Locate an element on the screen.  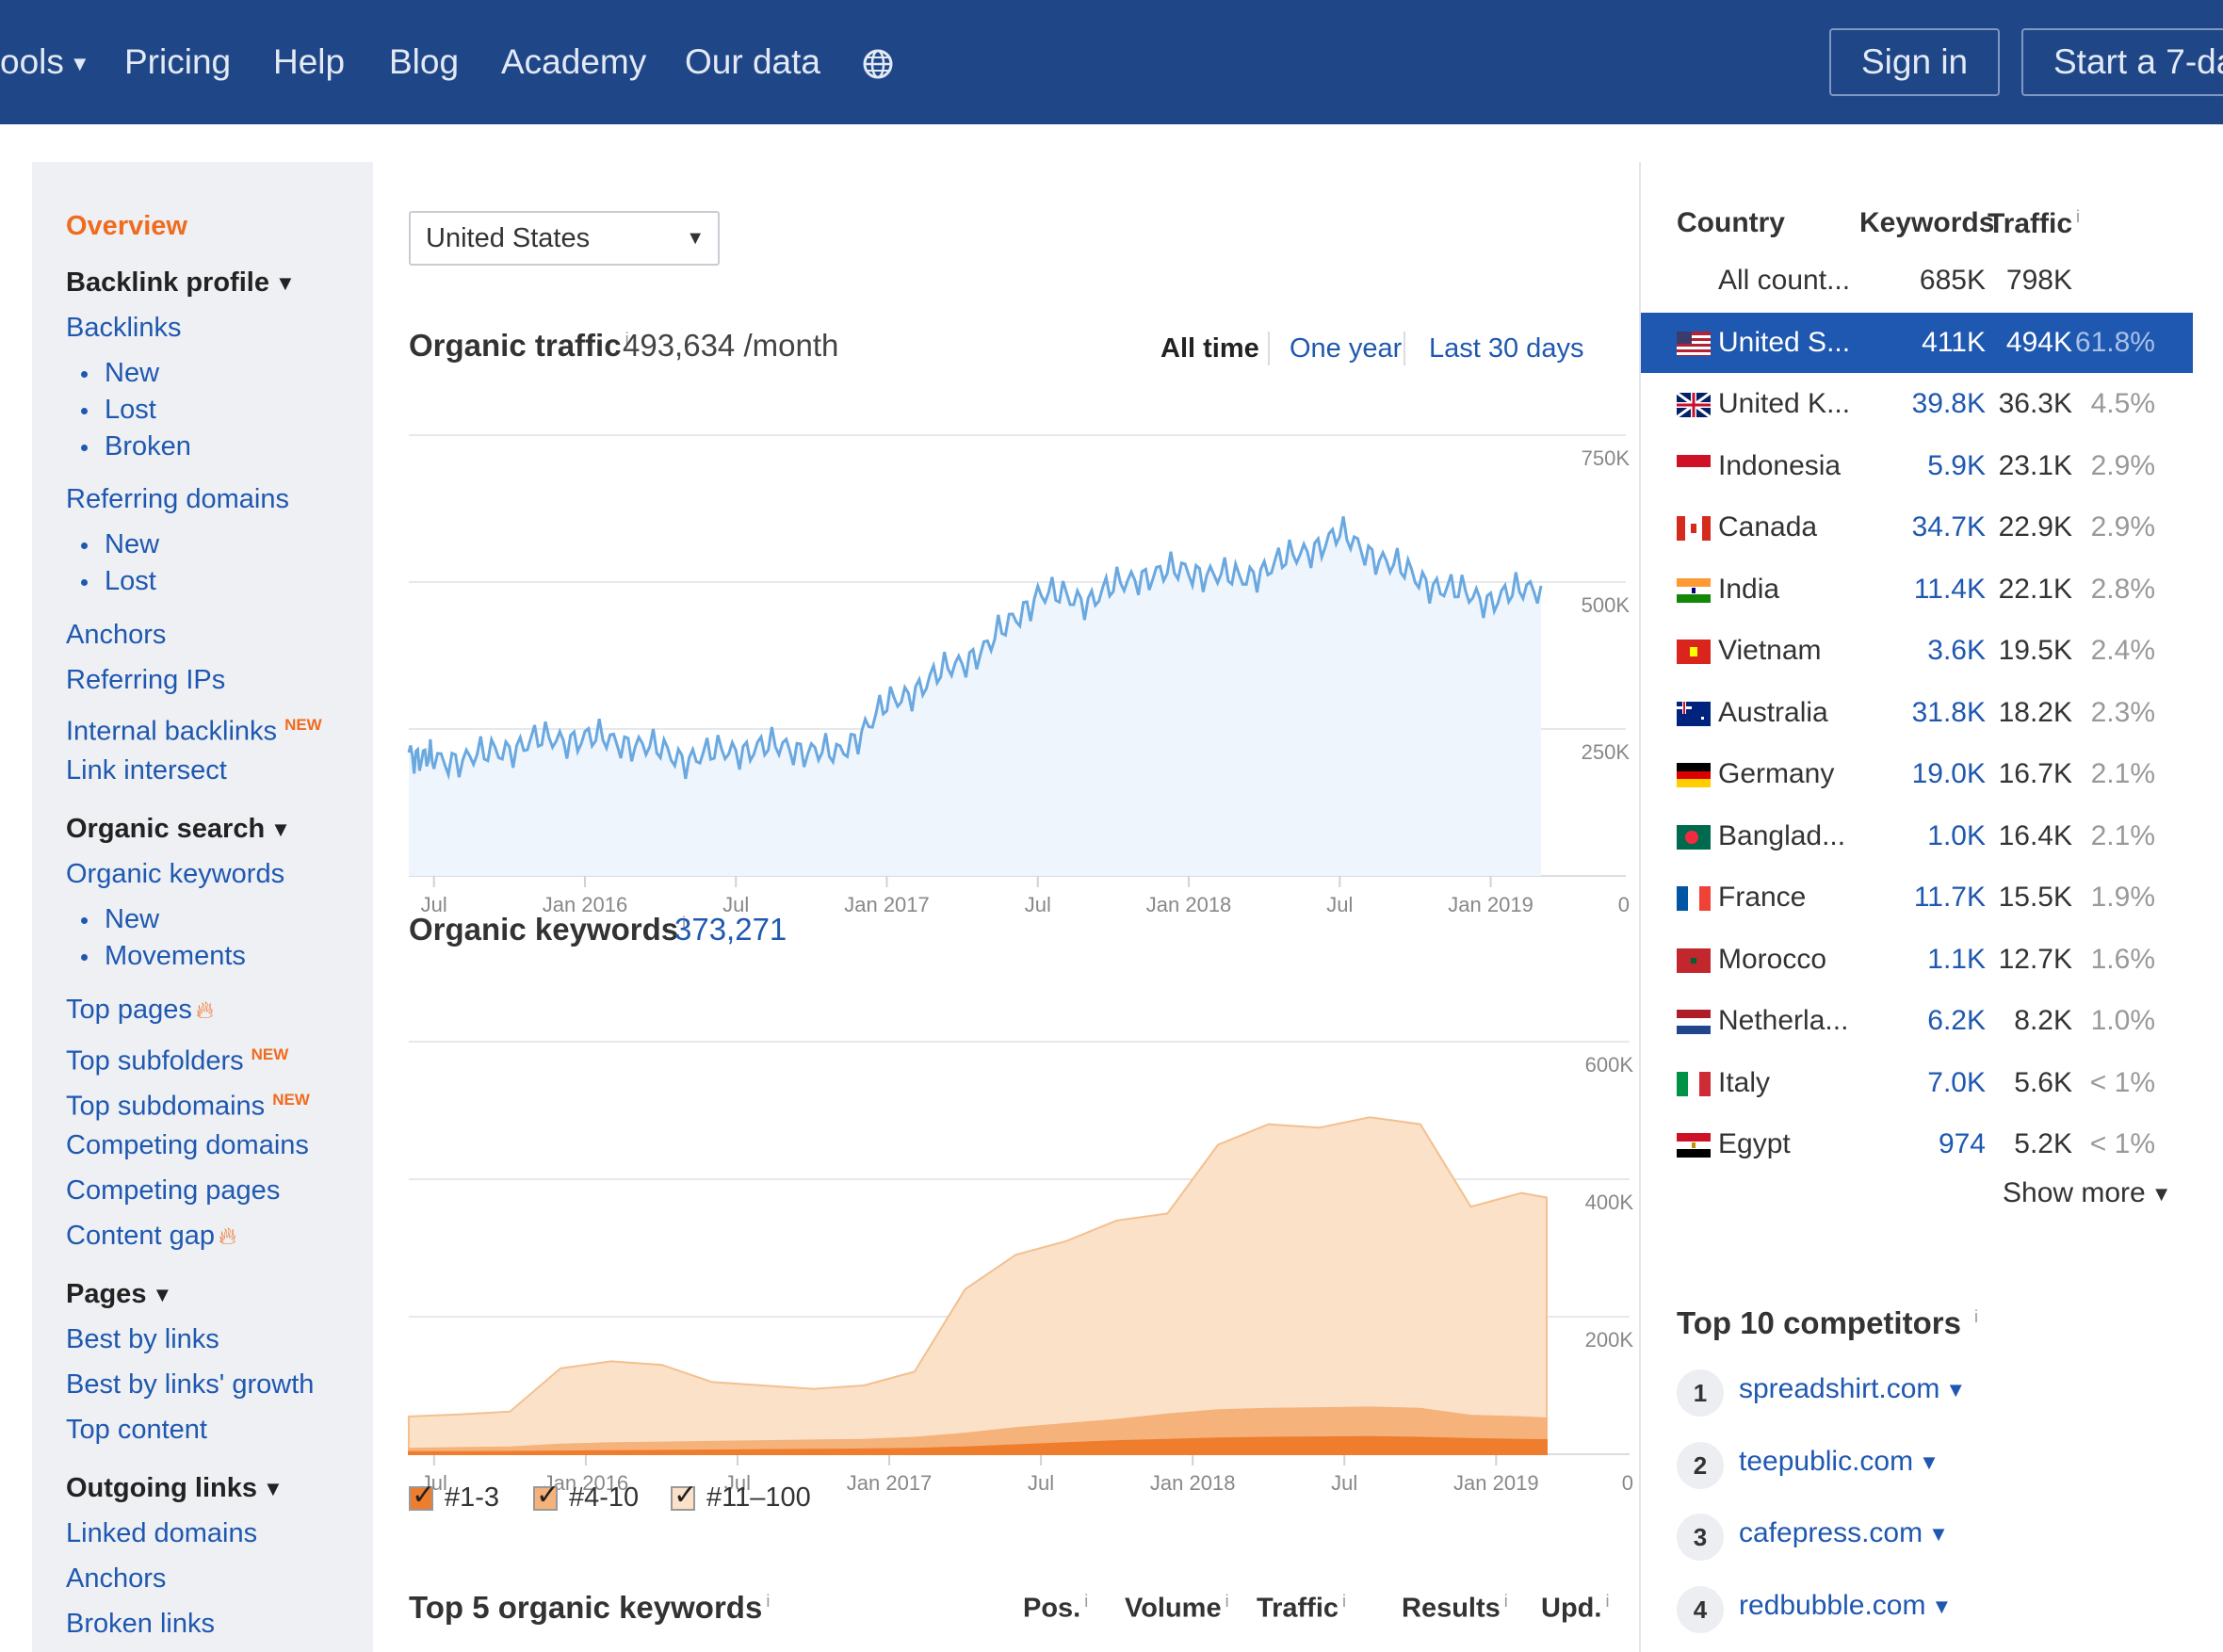
sidebar-item-rd-new: New is located at coordinates (120, 544).